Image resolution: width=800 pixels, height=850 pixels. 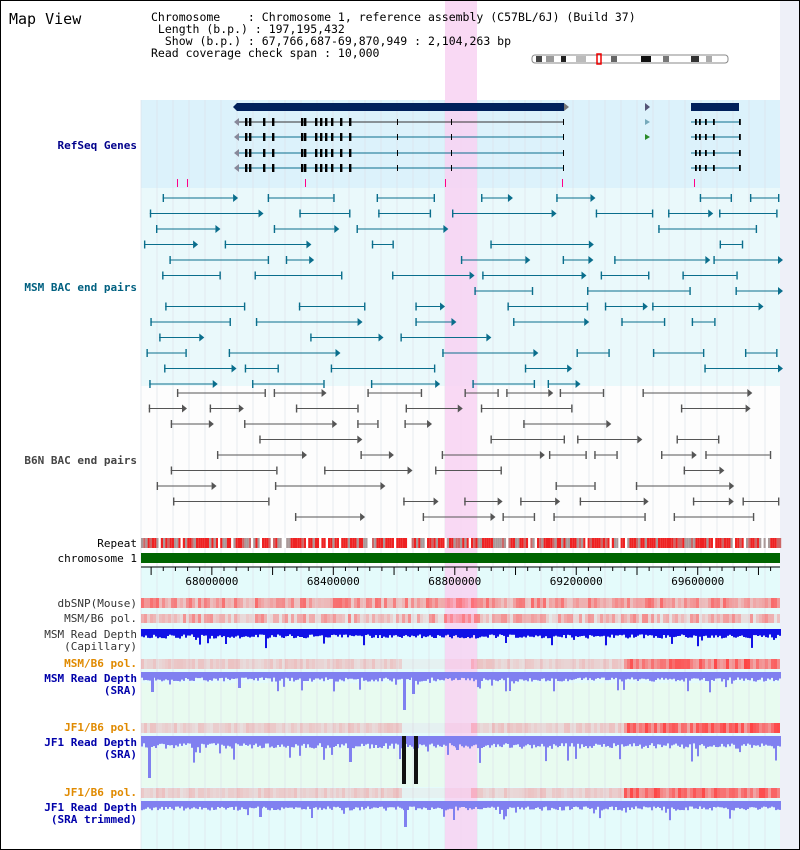 What do you see at coordinates (69, 814) in the screenshot?
I see `track-label-jf1-read-trimmed: JF1 Read Depth (SRA trimmed)` at bounding box center [69, 814].